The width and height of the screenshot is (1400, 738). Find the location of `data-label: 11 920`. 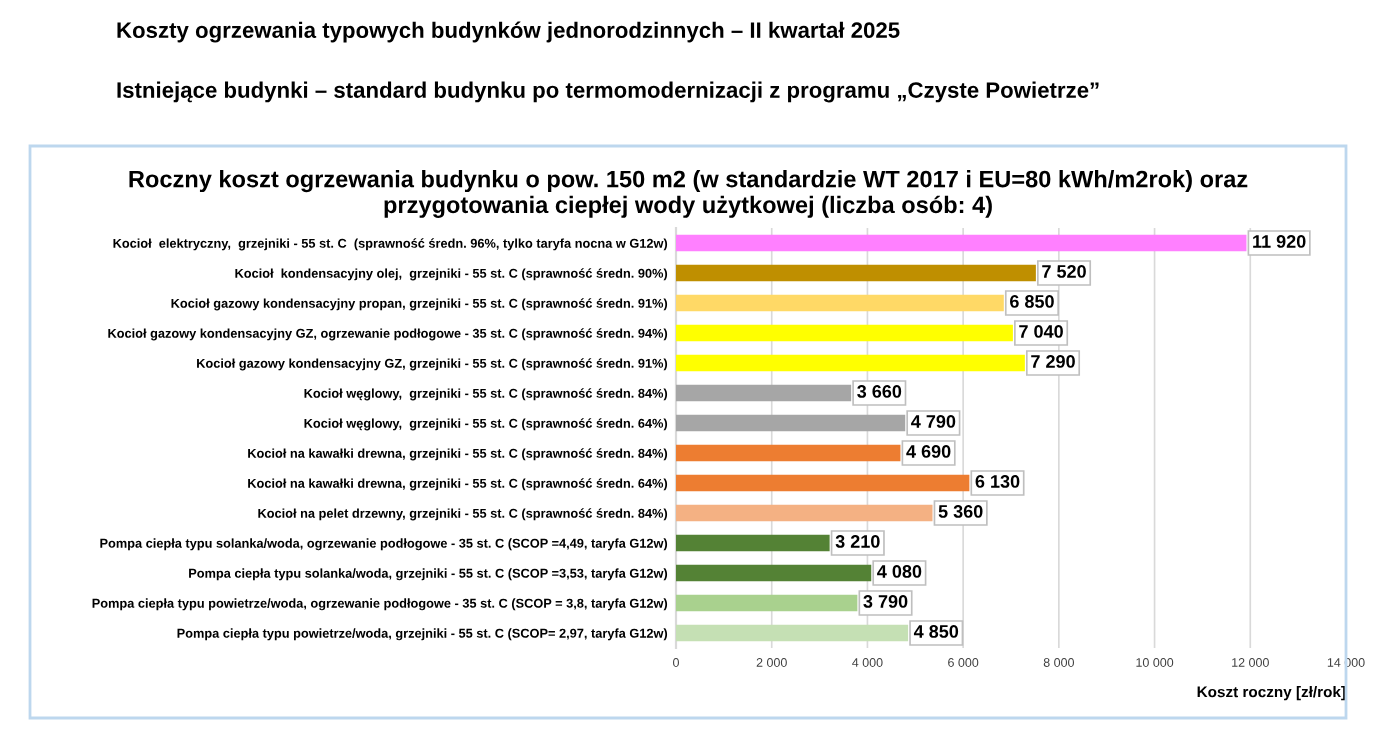

data-label: 11 920 is located at coordinates (1279, 241).